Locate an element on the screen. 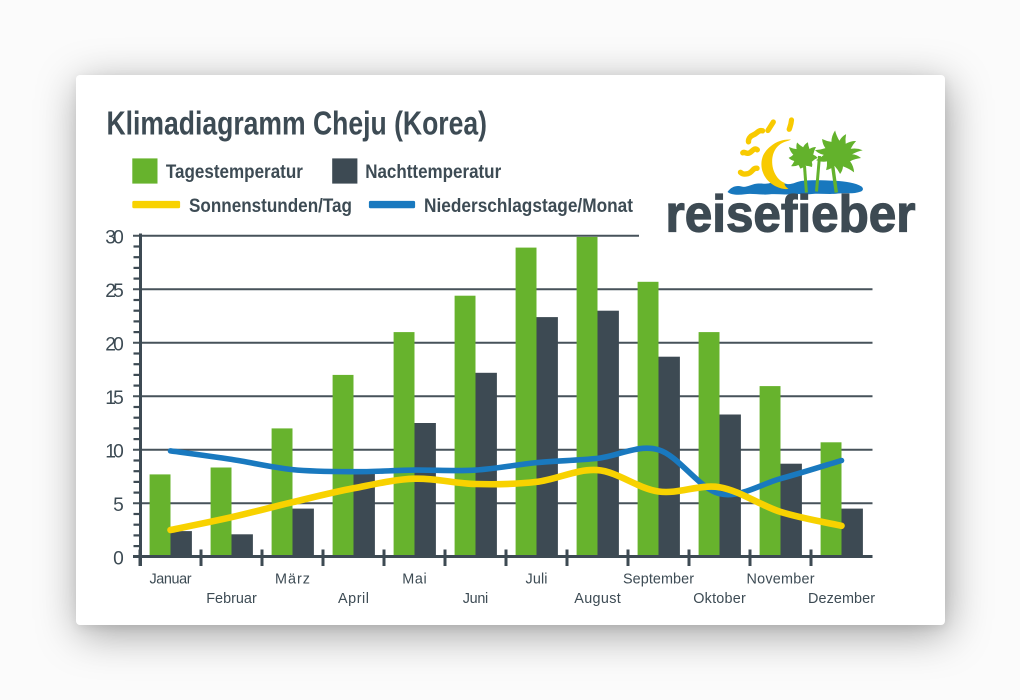 This screenshot has width=1020, height=700. svg-text: Nachttemperatur is located at coordinates (433, 172).